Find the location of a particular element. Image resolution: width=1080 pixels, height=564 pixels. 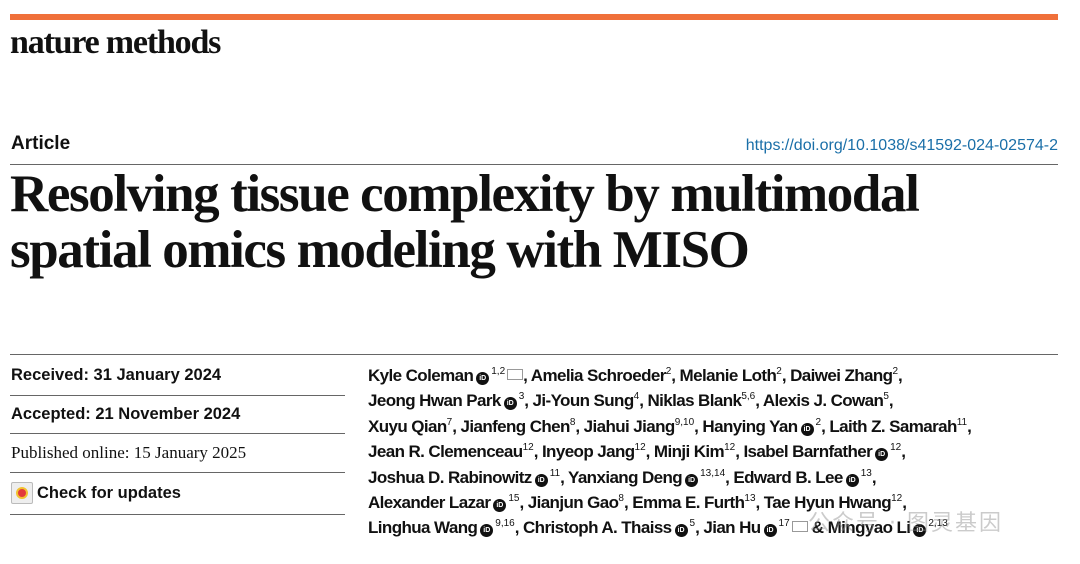

affiliation-number: 17 is located at coordinates (784, 524).